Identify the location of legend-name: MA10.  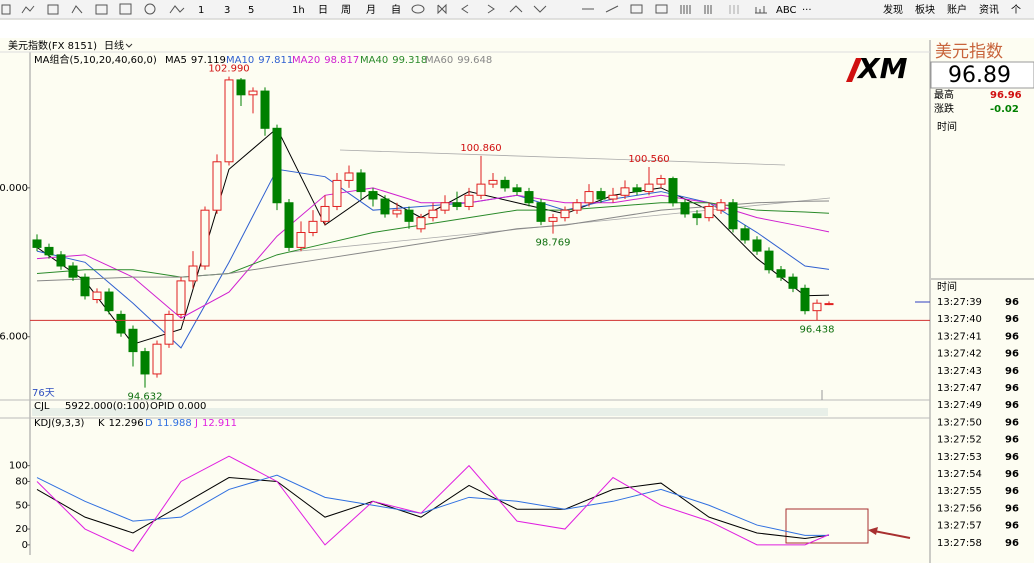
(240, 60).